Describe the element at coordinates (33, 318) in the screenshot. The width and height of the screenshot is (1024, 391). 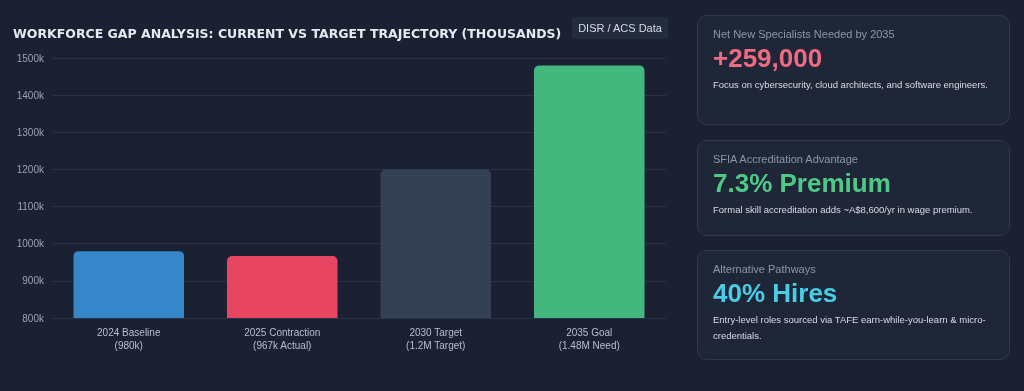
I see `y-tick-label: 800k` at that location.